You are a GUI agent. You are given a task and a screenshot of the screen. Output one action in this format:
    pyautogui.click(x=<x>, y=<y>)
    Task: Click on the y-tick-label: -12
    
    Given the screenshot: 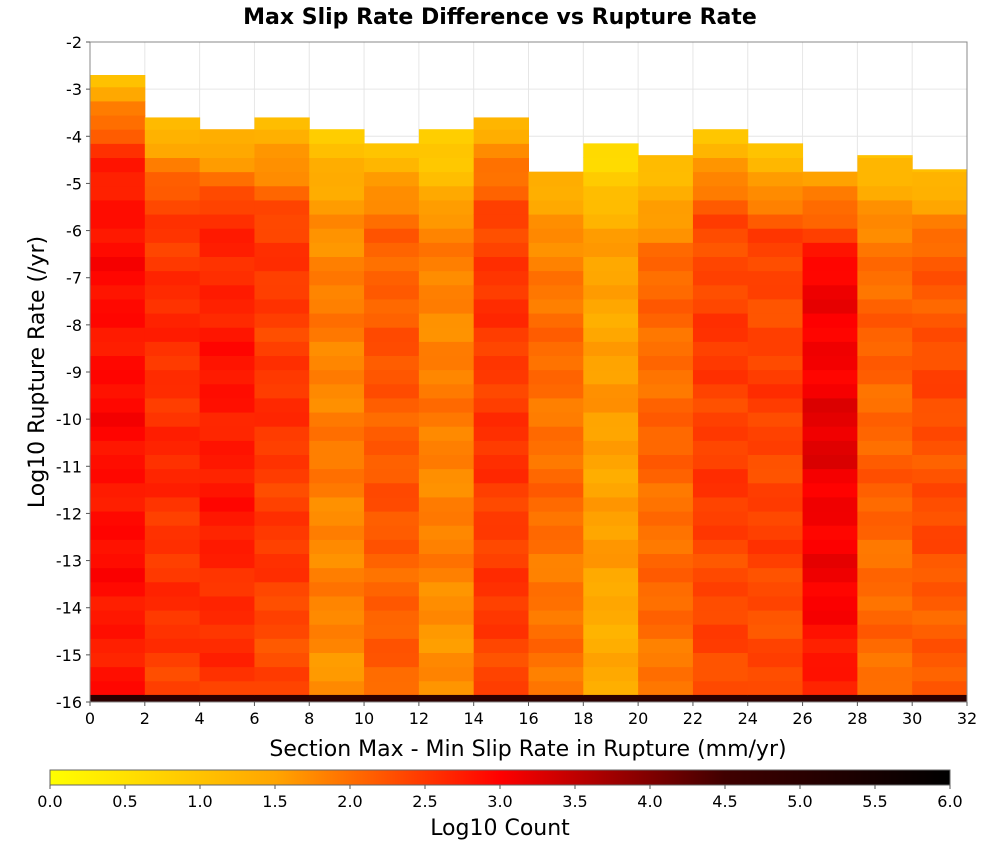 What is the action you would take?
    pyautogui.click(x=69, y=513)
    